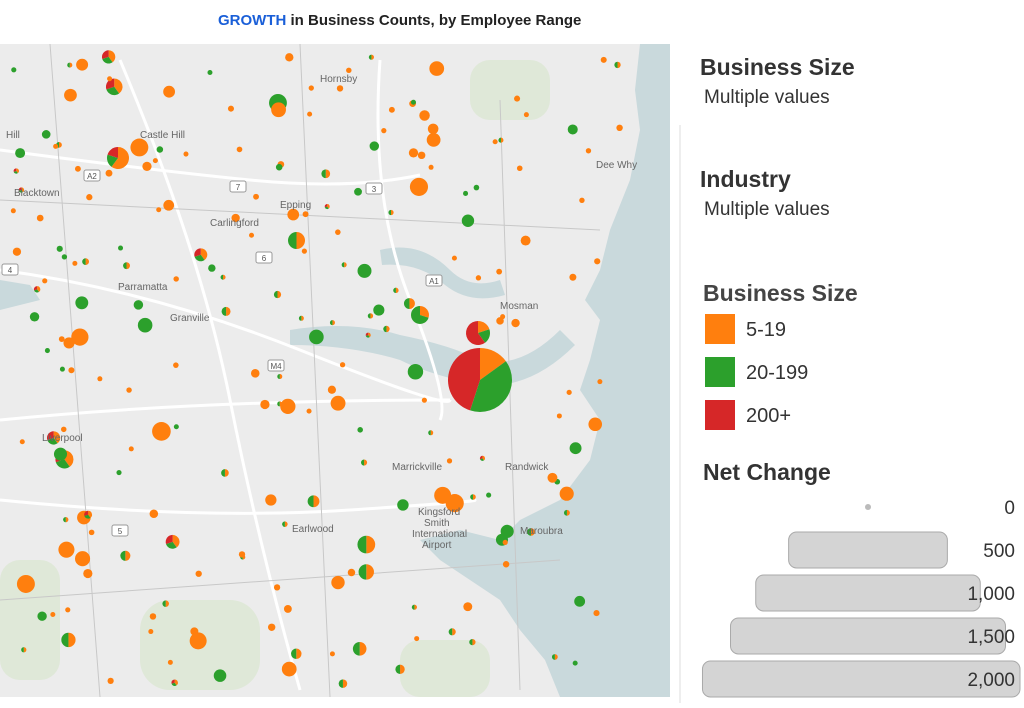 Image resolution: width=1024 pixels, height=708 pixels. Describe the element at coordinates (313, 529) in the screenshot. I see `place-label: Earlwood` at that location.